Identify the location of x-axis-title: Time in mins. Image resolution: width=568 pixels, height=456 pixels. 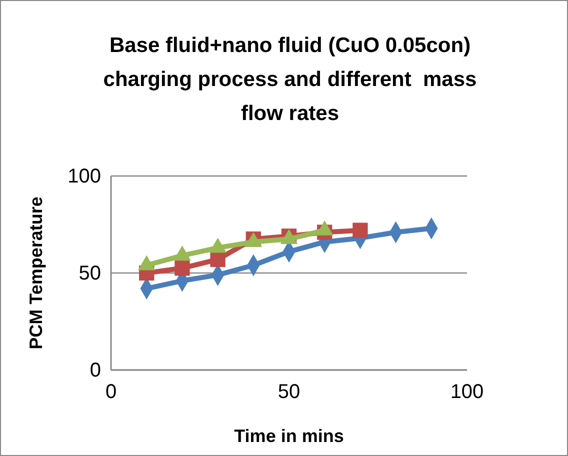
(289, 436).